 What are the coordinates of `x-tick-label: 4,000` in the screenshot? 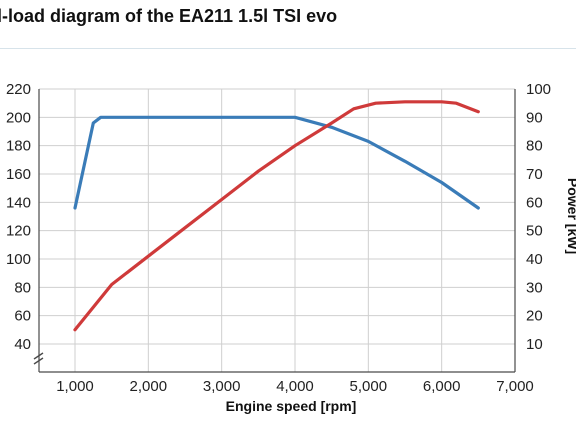 It's located at (295, 386).